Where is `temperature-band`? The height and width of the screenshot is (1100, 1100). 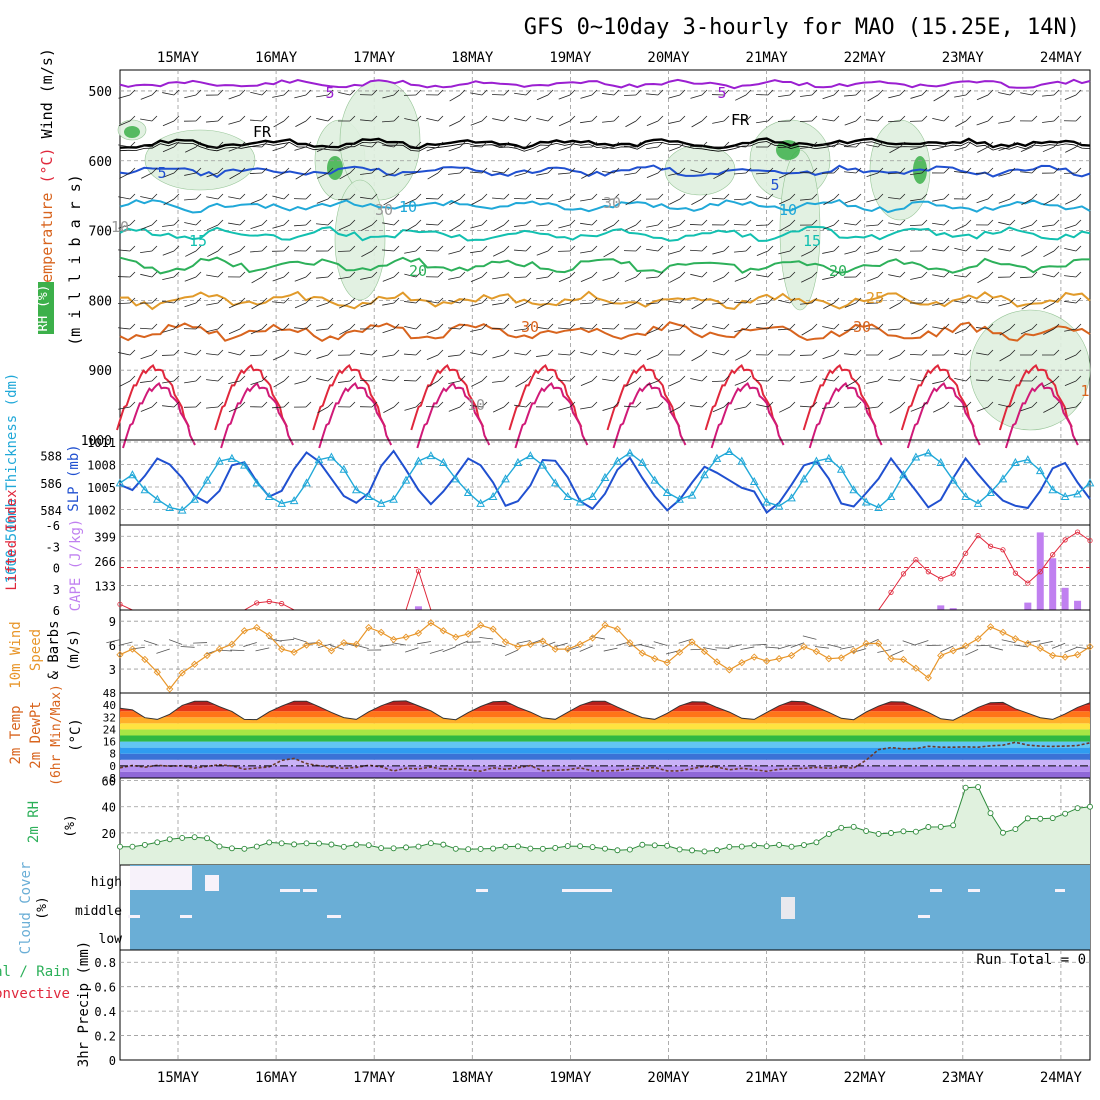
temperature-band is located at coordinates (605, 732).